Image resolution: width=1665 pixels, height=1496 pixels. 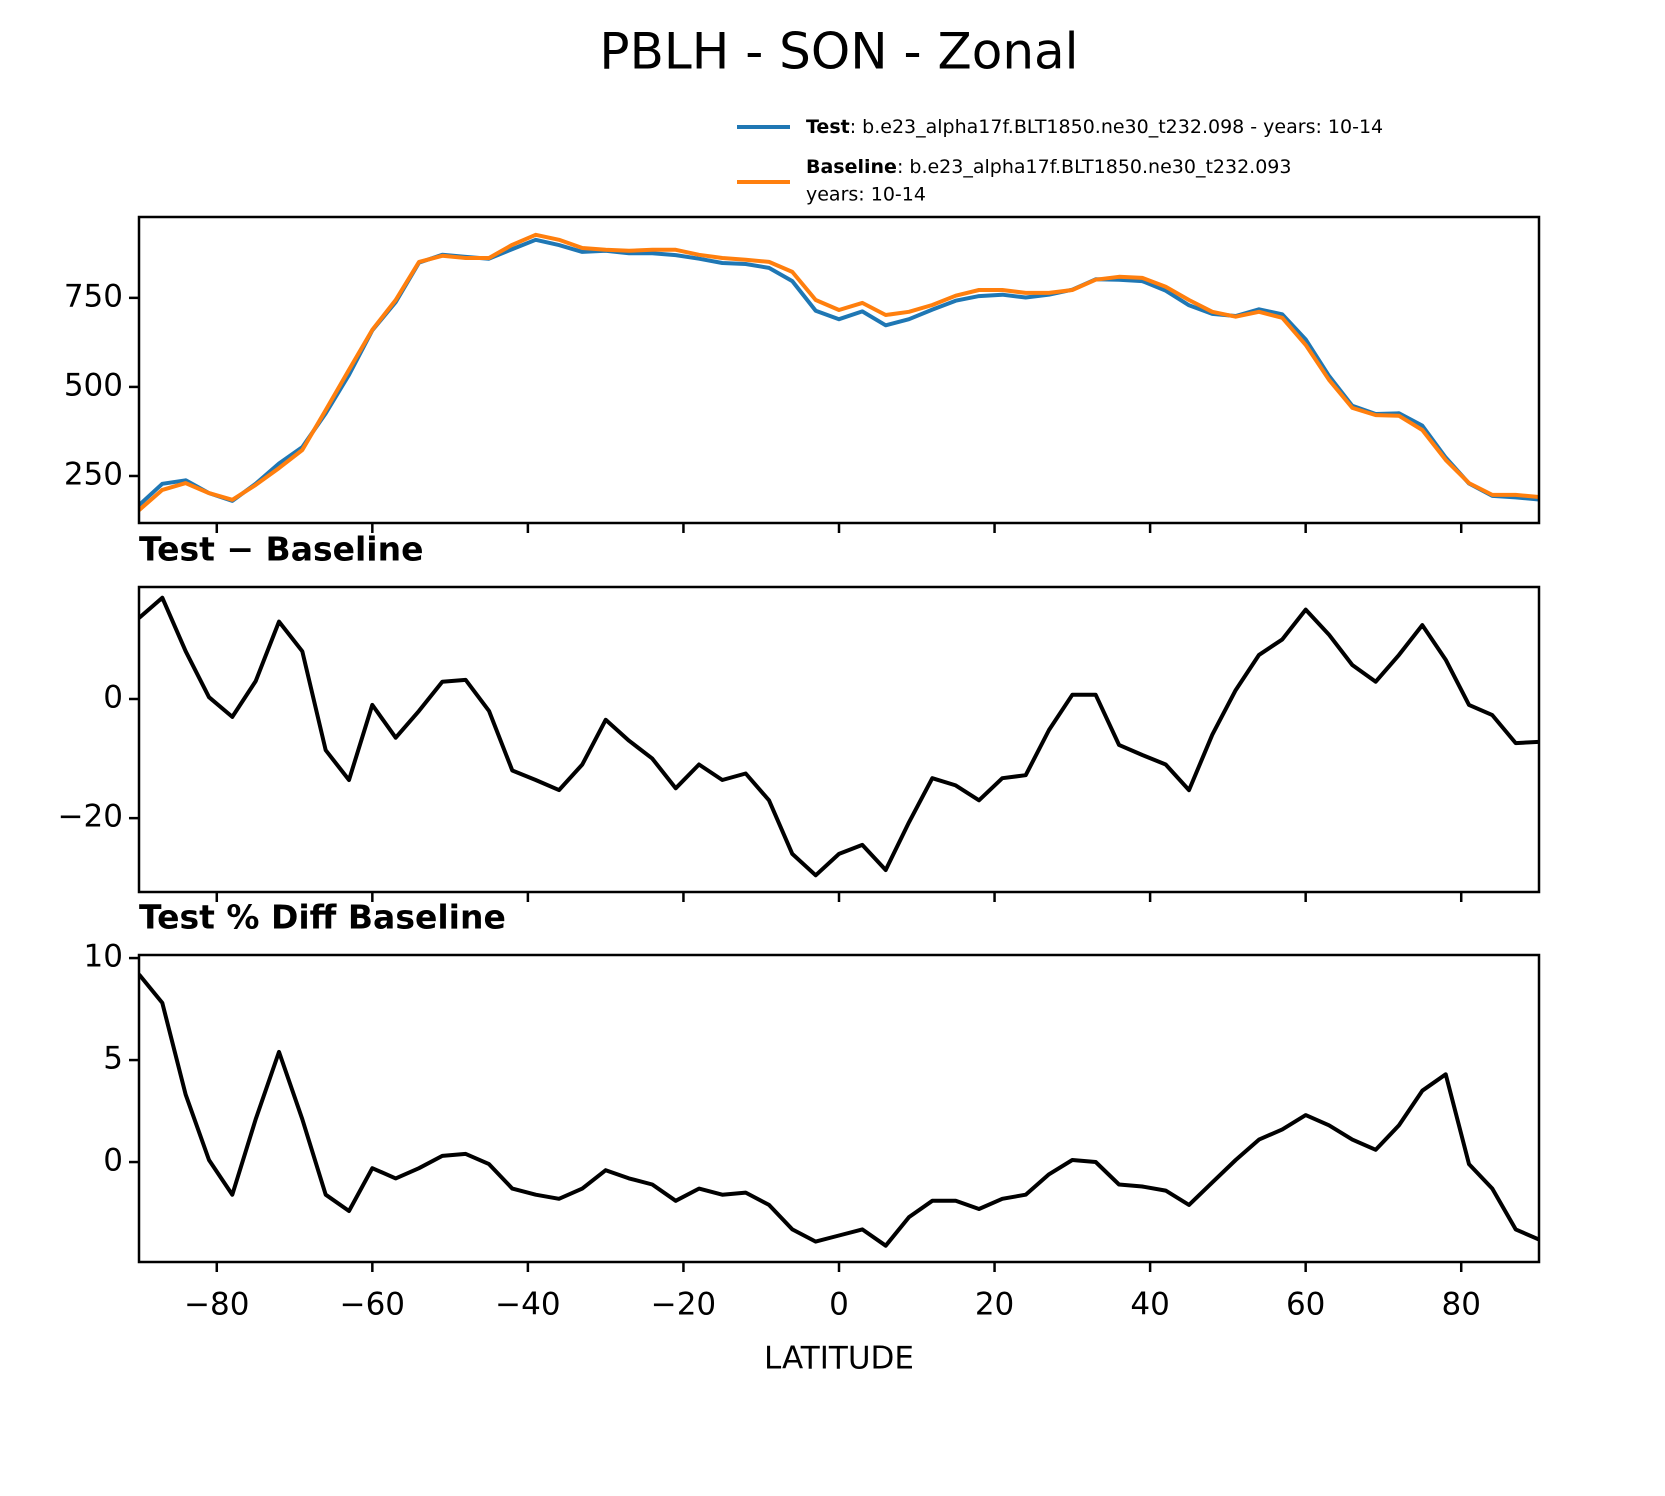 I want to click on figure-title: PBLH - SON - Zonal, so click(x=838, y=52).